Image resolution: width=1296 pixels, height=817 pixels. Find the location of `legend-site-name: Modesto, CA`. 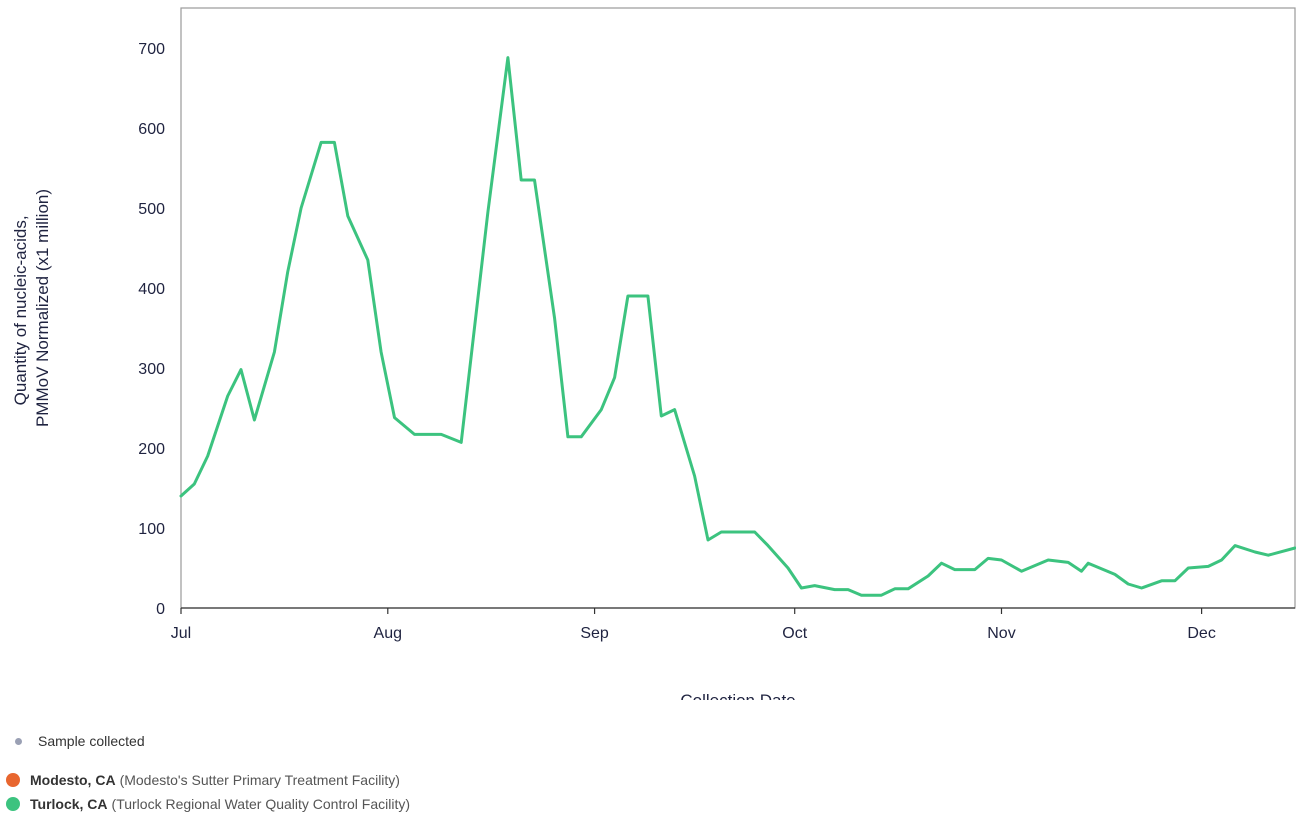

legend-site-name: Modesto, CA is located at coordinates (73, 780).